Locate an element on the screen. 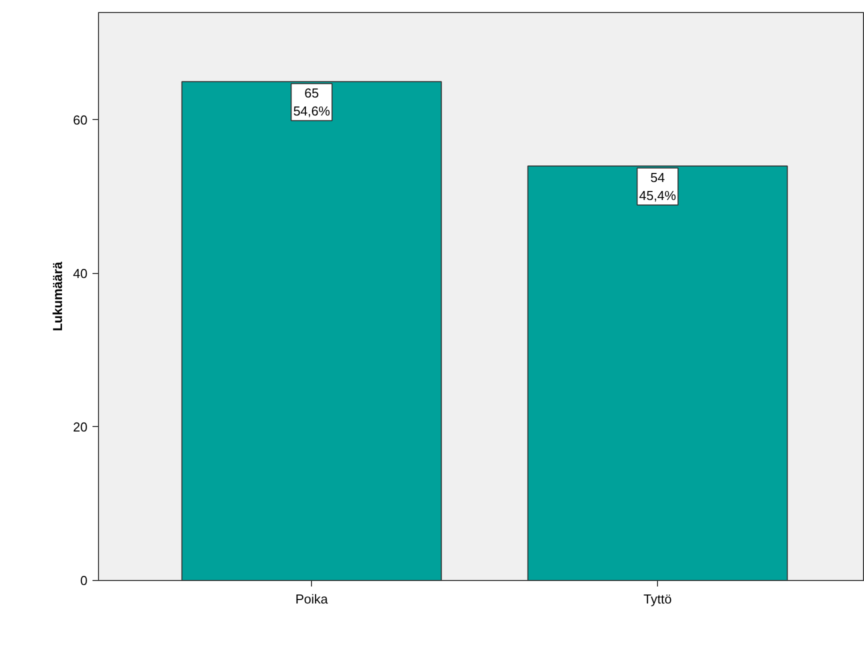 The image size is (864, 659). x-tick-label: Tyttö is located at coordinates (658, 599).